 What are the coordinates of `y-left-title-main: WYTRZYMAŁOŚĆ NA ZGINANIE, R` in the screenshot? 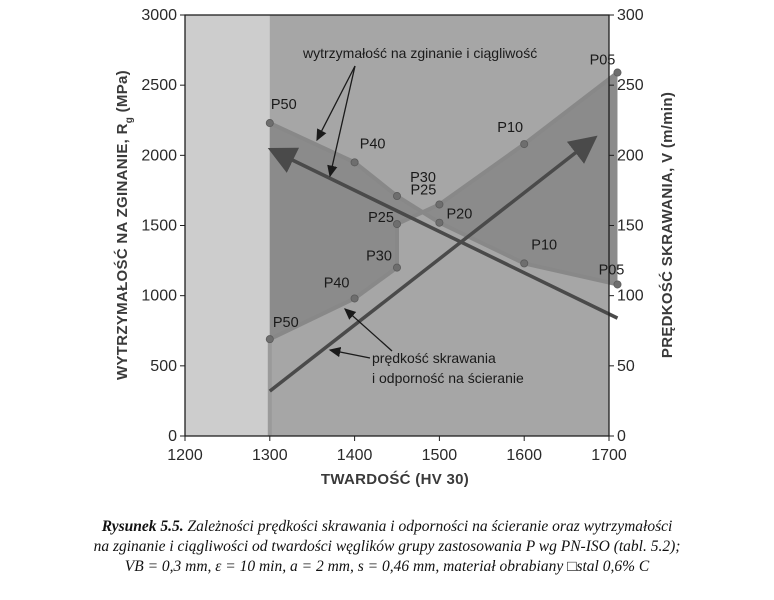 It's located at (122, 251).